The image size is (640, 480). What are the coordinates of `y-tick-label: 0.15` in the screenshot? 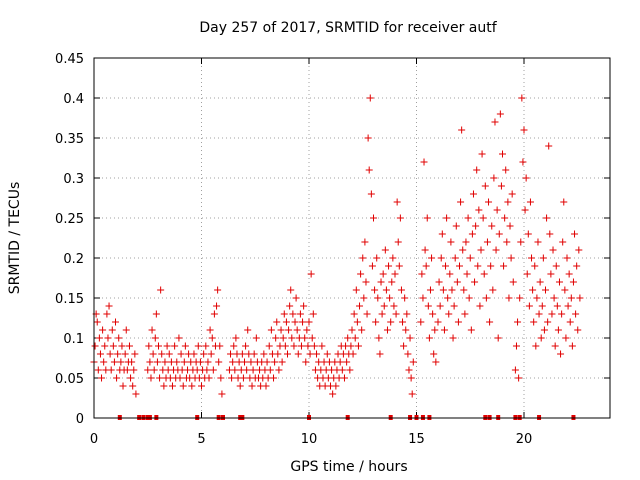 It's located at (69, 299).